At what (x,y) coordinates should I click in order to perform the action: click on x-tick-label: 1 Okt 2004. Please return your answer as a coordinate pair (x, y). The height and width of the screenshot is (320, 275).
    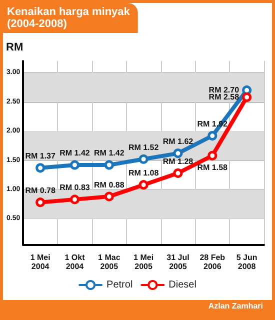
    Looking at the image, I should click on (75, 262).